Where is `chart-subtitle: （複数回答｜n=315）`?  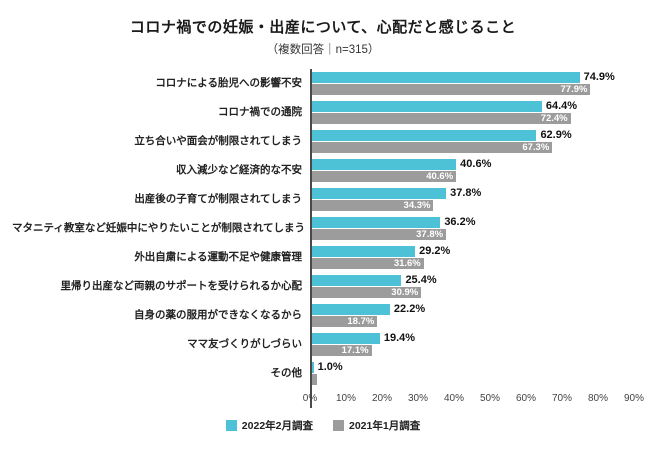
chart-subtitle: （複数回答｜n=315） is located at coordinates (323, 50).